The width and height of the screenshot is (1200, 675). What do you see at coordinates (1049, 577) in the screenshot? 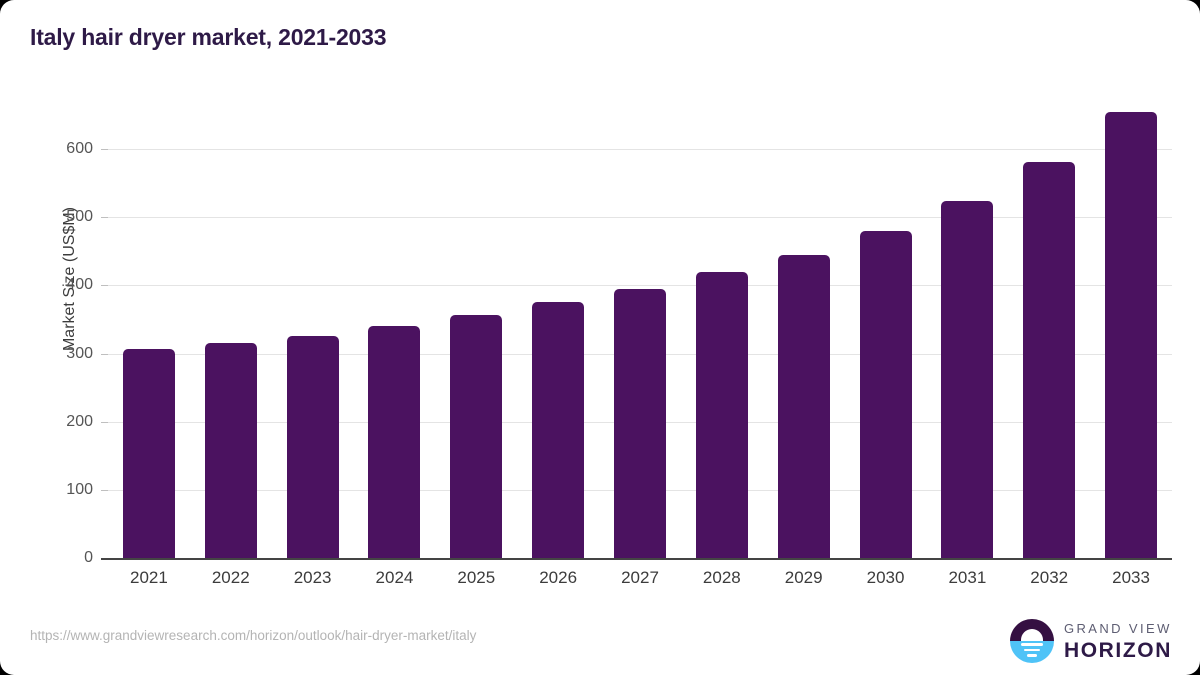
I see `x-tick-label: 2032` at bounding box center [1049, 577].